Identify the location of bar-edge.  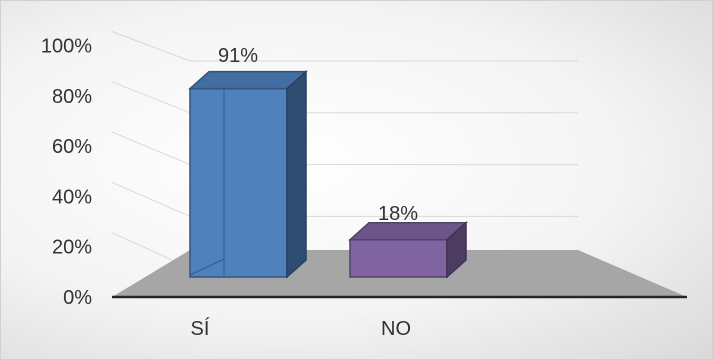
(207, 267).